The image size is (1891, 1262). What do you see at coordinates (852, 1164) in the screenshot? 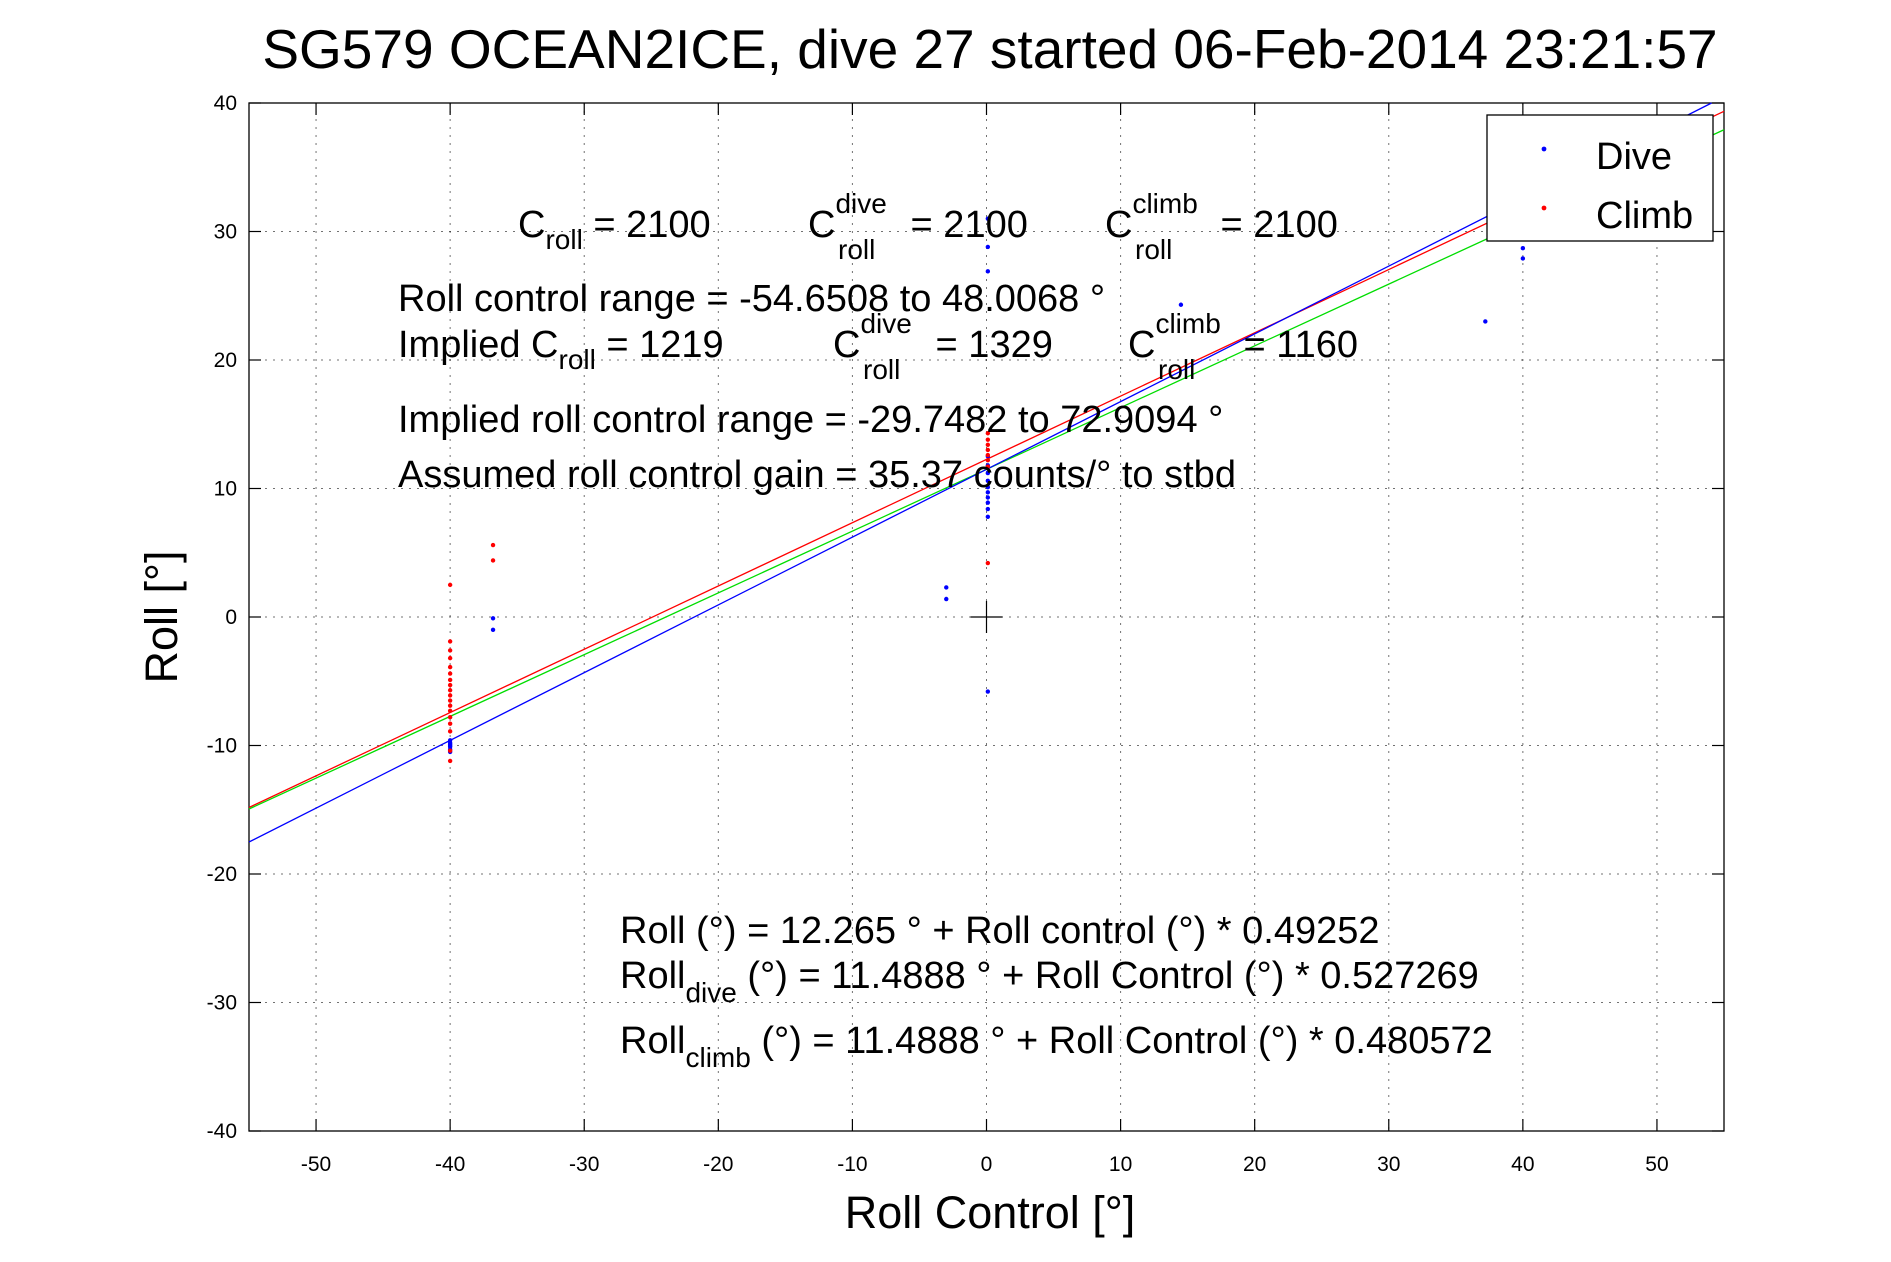
I see `x-tick-label: -10` at bounding box center [852, 1164].